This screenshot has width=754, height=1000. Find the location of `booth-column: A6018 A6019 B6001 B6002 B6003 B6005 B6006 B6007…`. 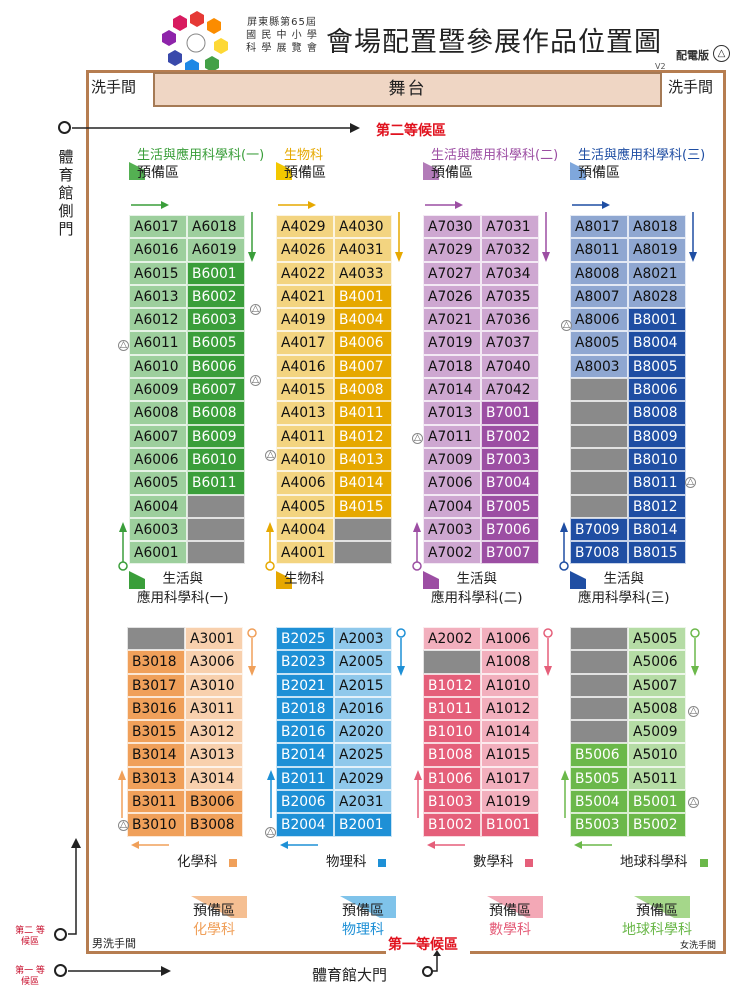

booth-column: A6018 A6019 B6001 B6002 B6003 B6005 B6006 B6007… is located at coordinates (216, 390).